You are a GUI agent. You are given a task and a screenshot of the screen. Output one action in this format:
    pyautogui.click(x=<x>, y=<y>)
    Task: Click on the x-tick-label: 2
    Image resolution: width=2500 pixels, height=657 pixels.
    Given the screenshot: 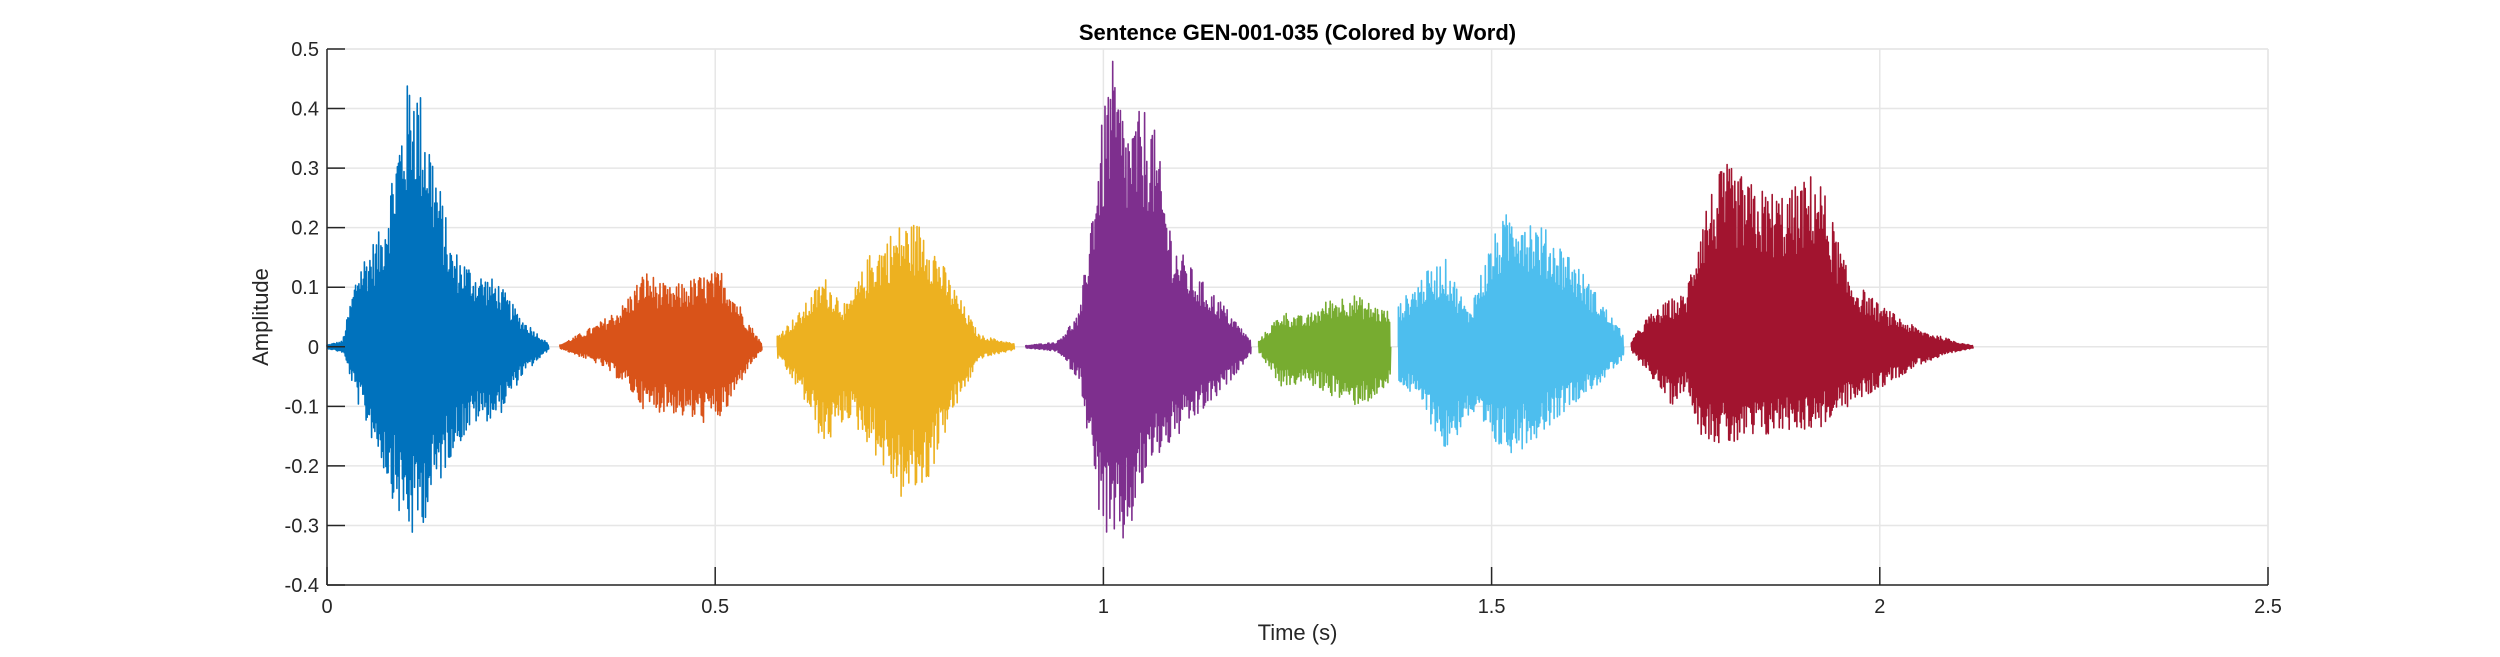 What is the action you would take?
    pyautogui.click(x=1879, y=607)
    